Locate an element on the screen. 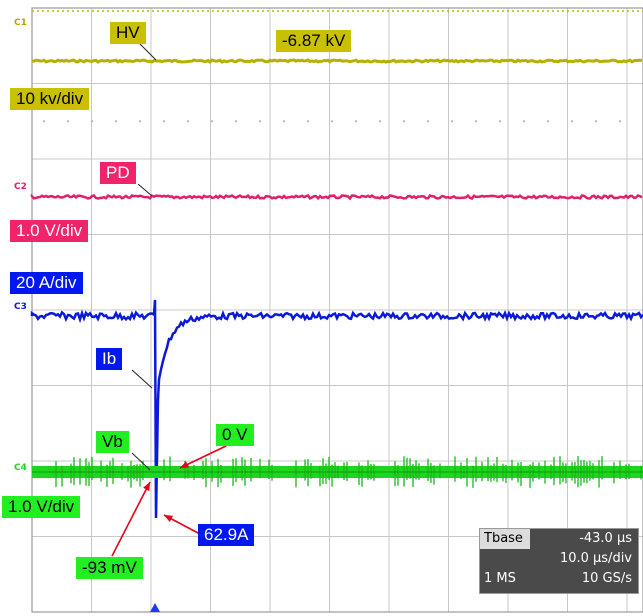 The width and height of the screenshot is (643, 616). arrow-vb-zero is located at coordinates (203, 457).